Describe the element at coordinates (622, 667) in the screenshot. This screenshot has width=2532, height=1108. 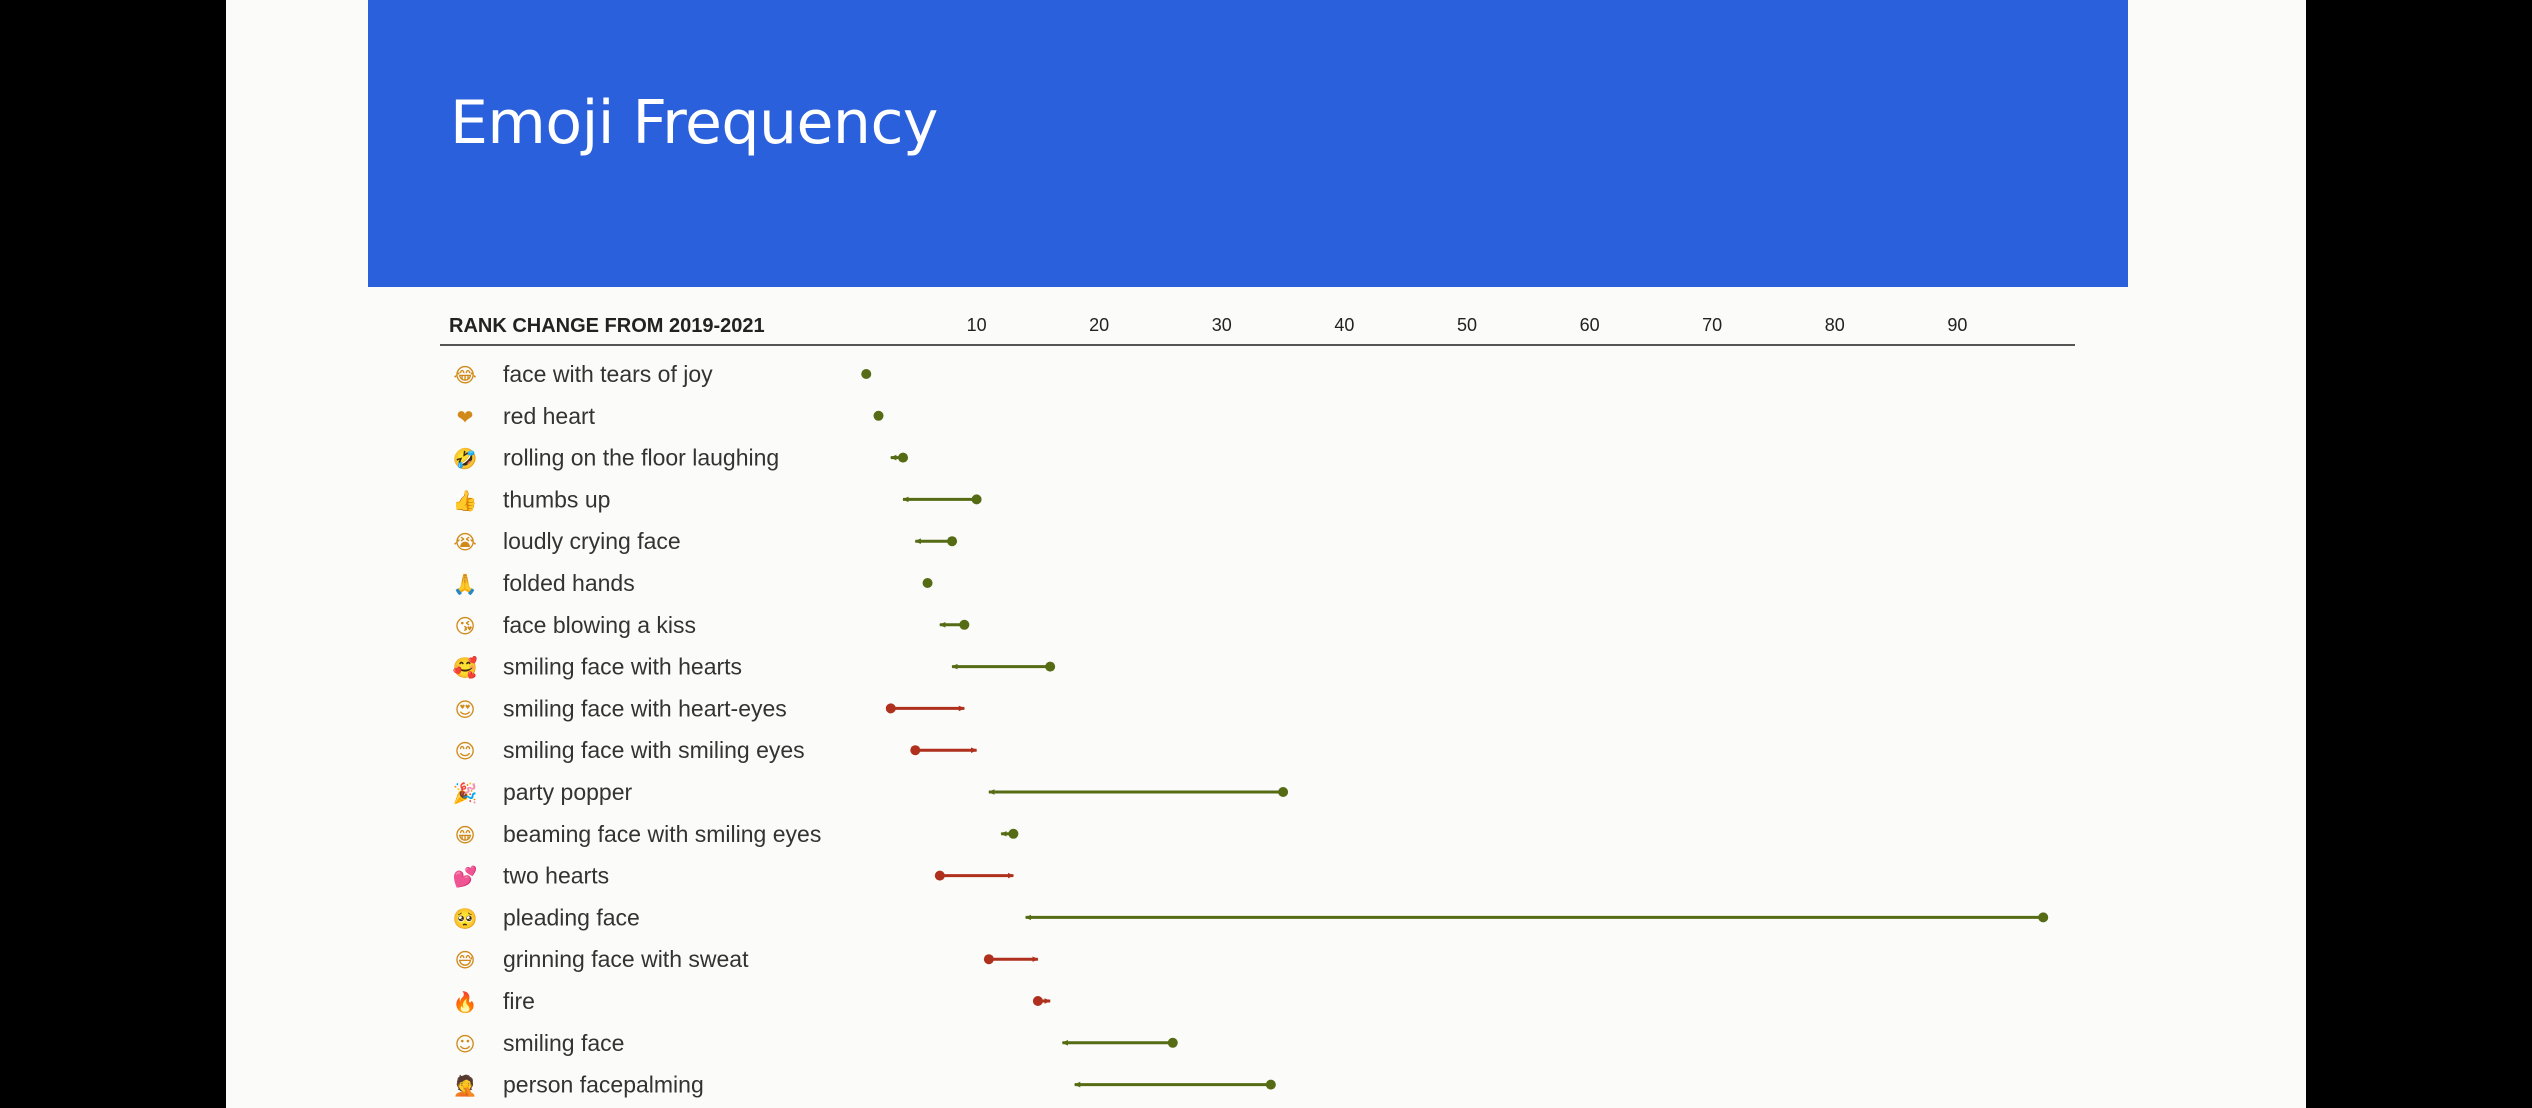
I see `row-label: smiling face with hearts` at that location.